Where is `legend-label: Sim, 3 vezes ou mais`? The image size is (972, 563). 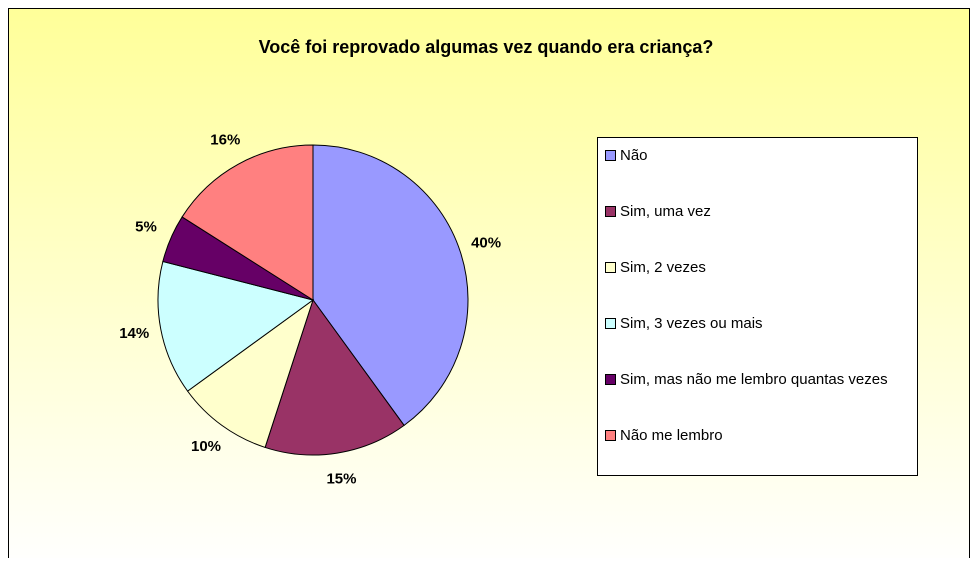 legend-label: Sim, 3 vezes ou mais is located at coordinates (691, 323).